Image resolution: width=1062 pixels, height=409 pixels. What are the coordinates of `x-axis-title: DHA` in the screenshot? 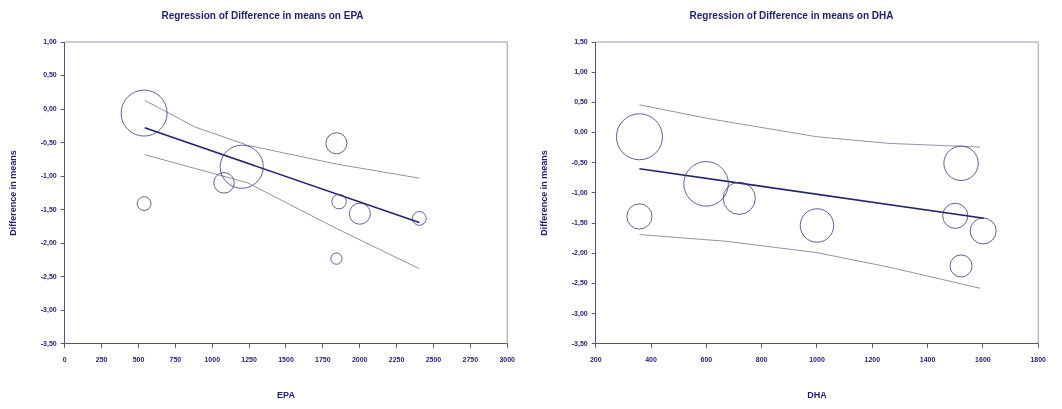 It's located at (817, 395).